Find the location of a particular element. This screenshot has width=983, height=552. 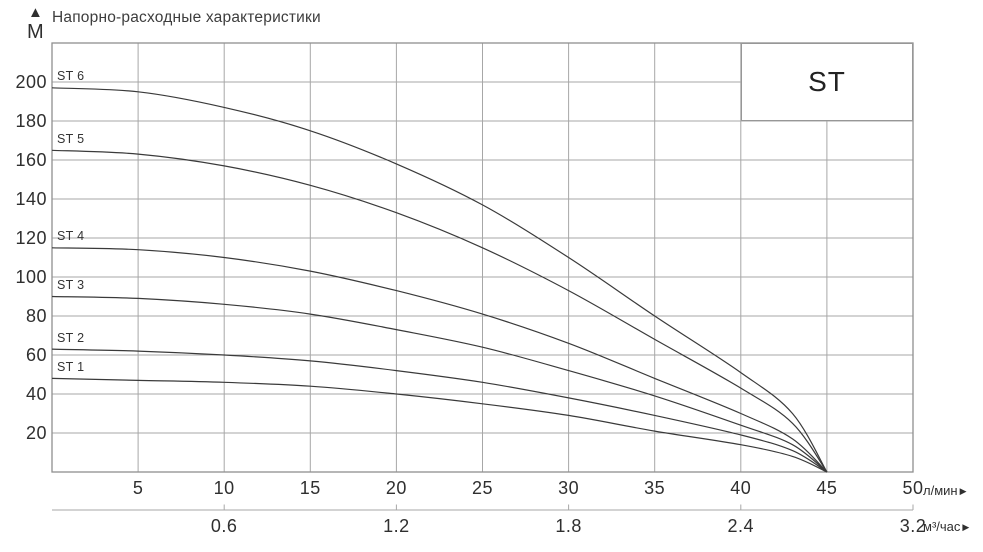

x-tick-label: 50 is located at coordinates (913, 488).